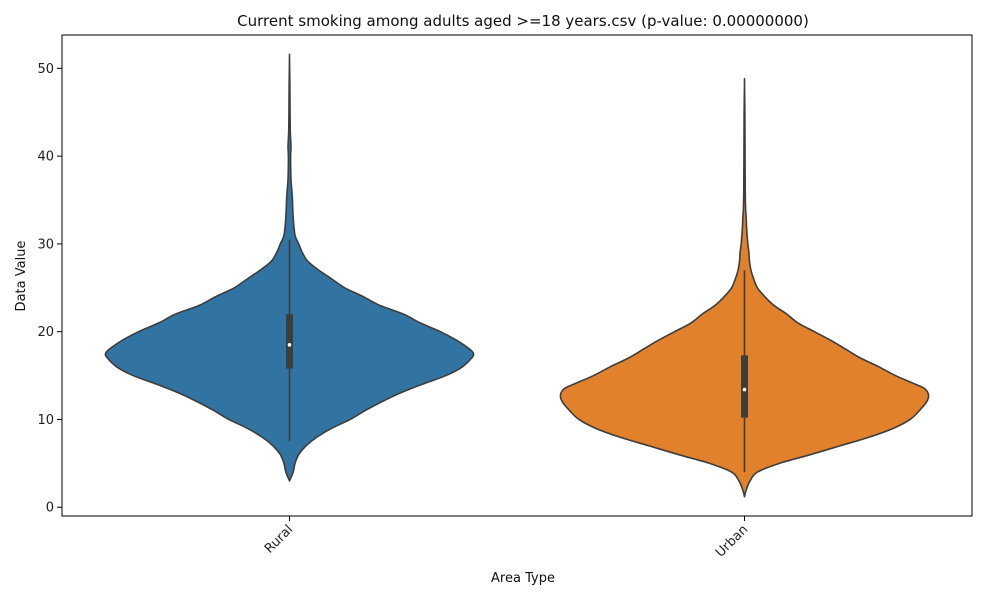  What do you see at coordinates (50, 508) in the screenshot?
I see `y-tick-label: 0` at bounding box center [50, 508].